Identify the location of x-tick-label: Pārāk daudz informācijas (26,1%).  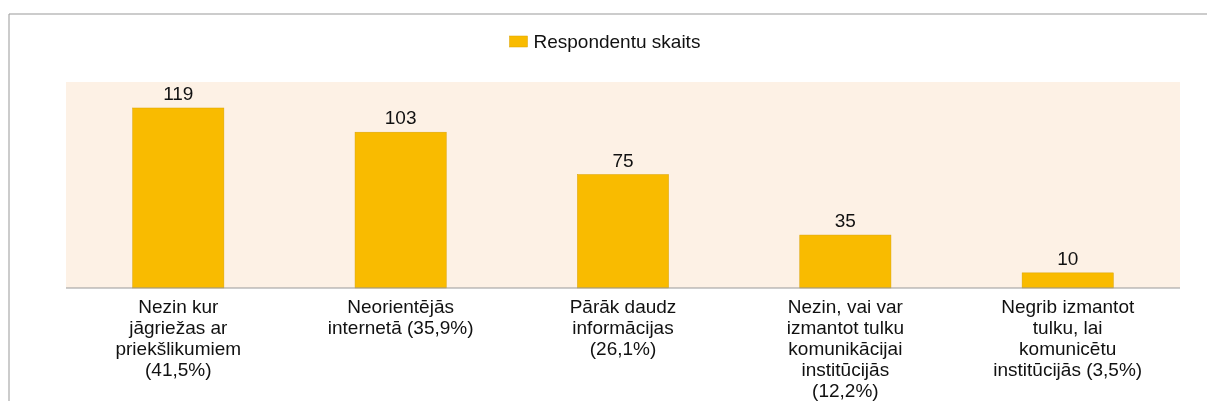
(623, 327).